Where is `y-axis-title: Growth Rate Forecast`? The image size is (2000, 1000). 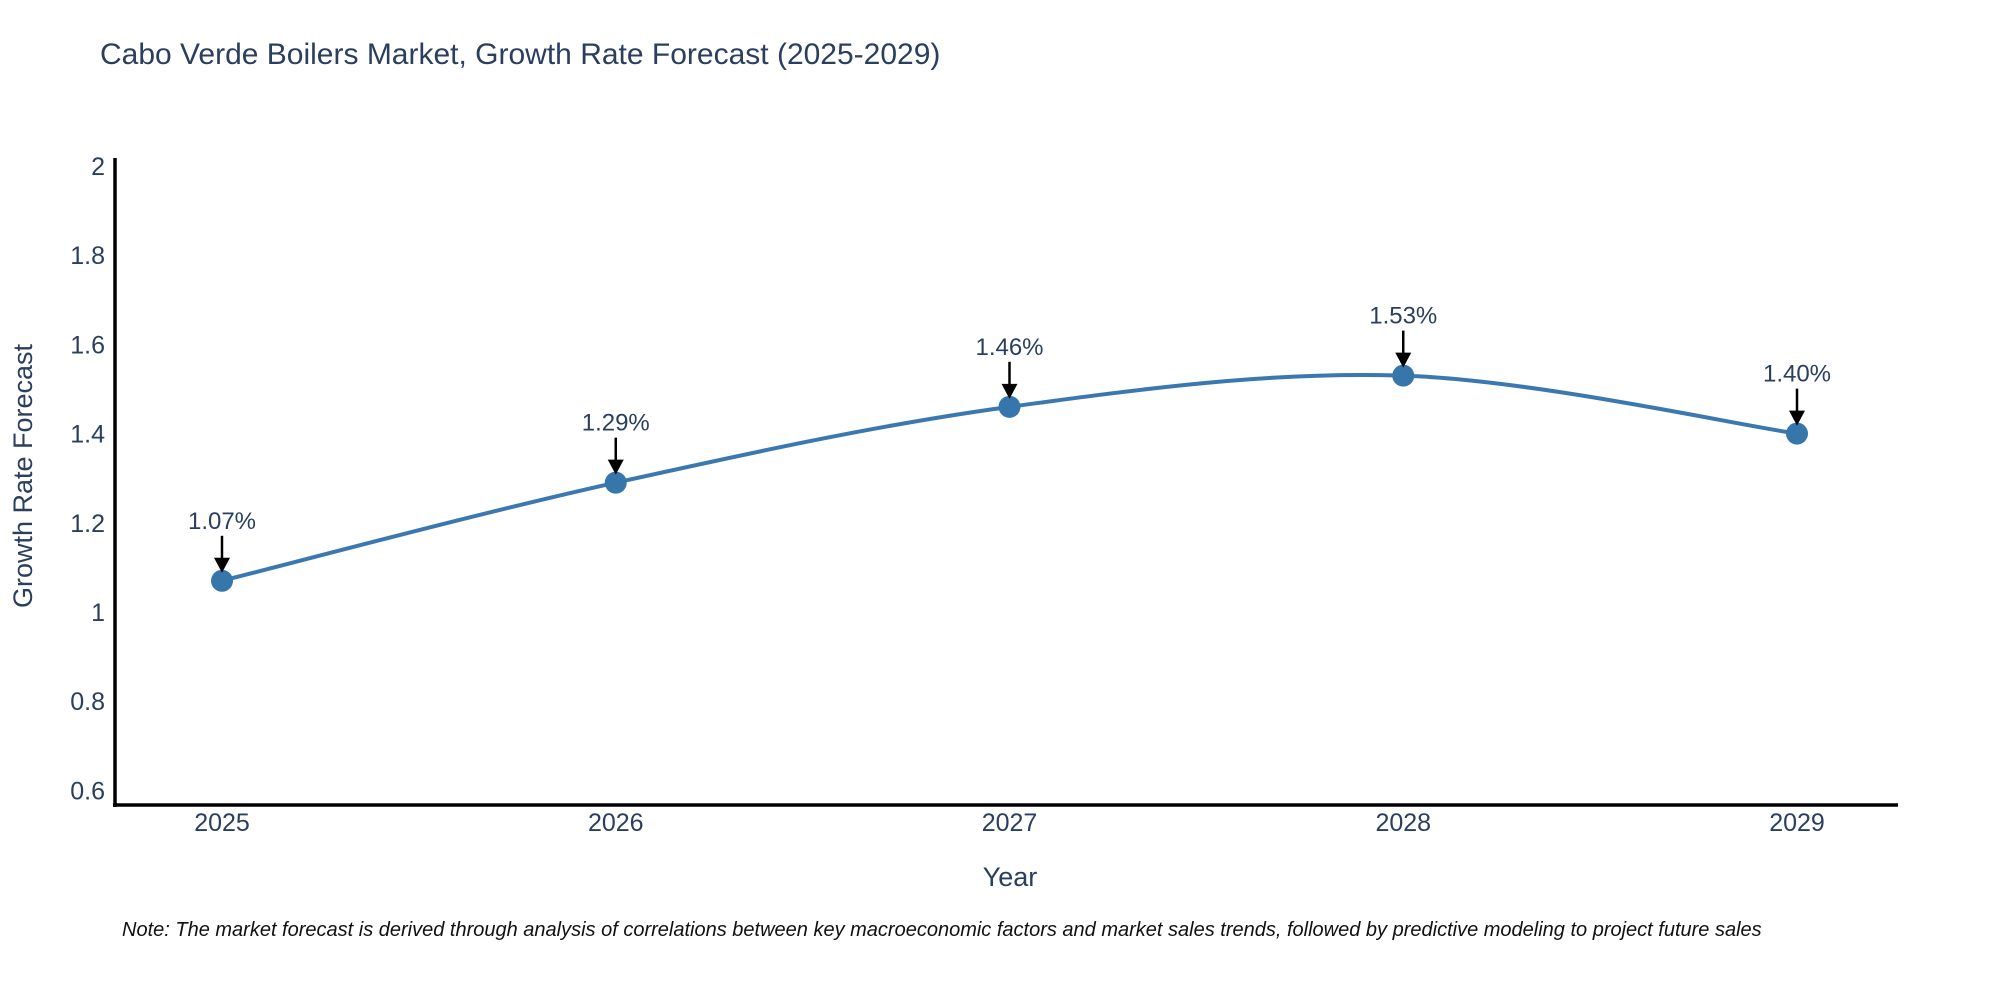 y-axis-title: Growth Rate Forecast is located at coordinates (23, 475).